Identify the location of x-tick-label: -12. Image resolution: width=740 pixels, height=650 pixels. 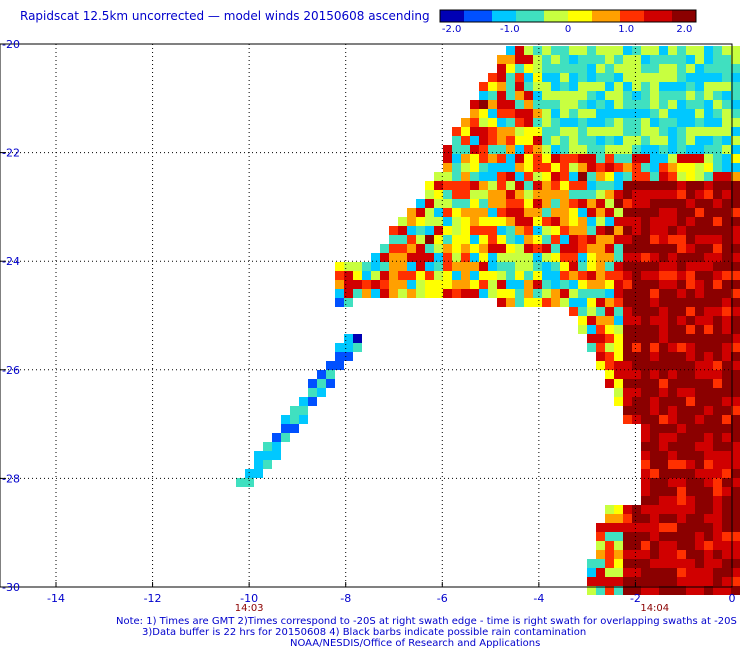
(153, 598).